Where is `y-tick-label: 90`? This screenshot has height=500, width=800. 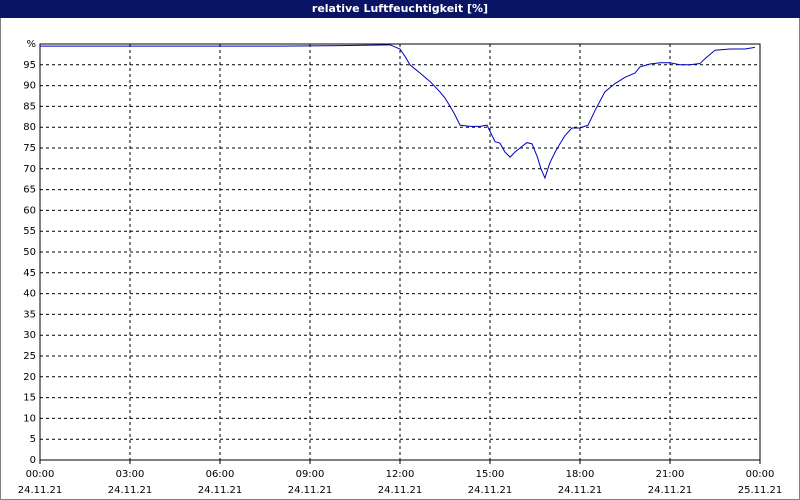
y-tick-label: 90 is located at coordinates (29, 86).